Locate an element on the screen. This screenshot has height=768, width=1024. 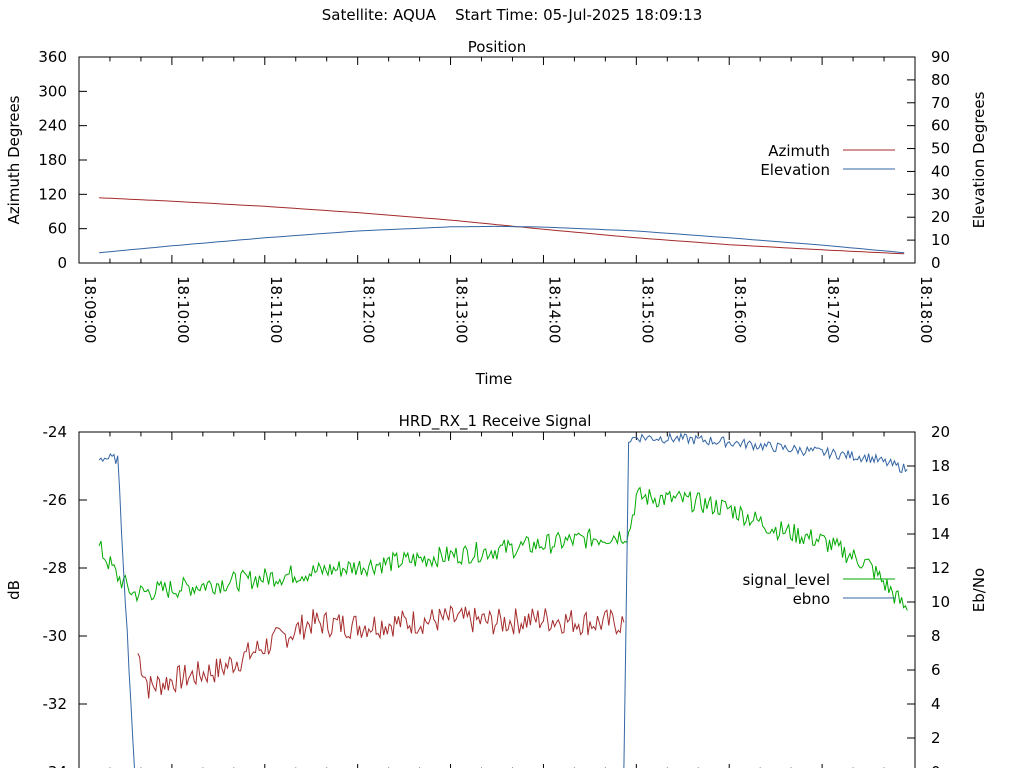
position-y2-axis: 0 10 20 30 40 50 60 70 80 90 is located at coordinates (928, 160).